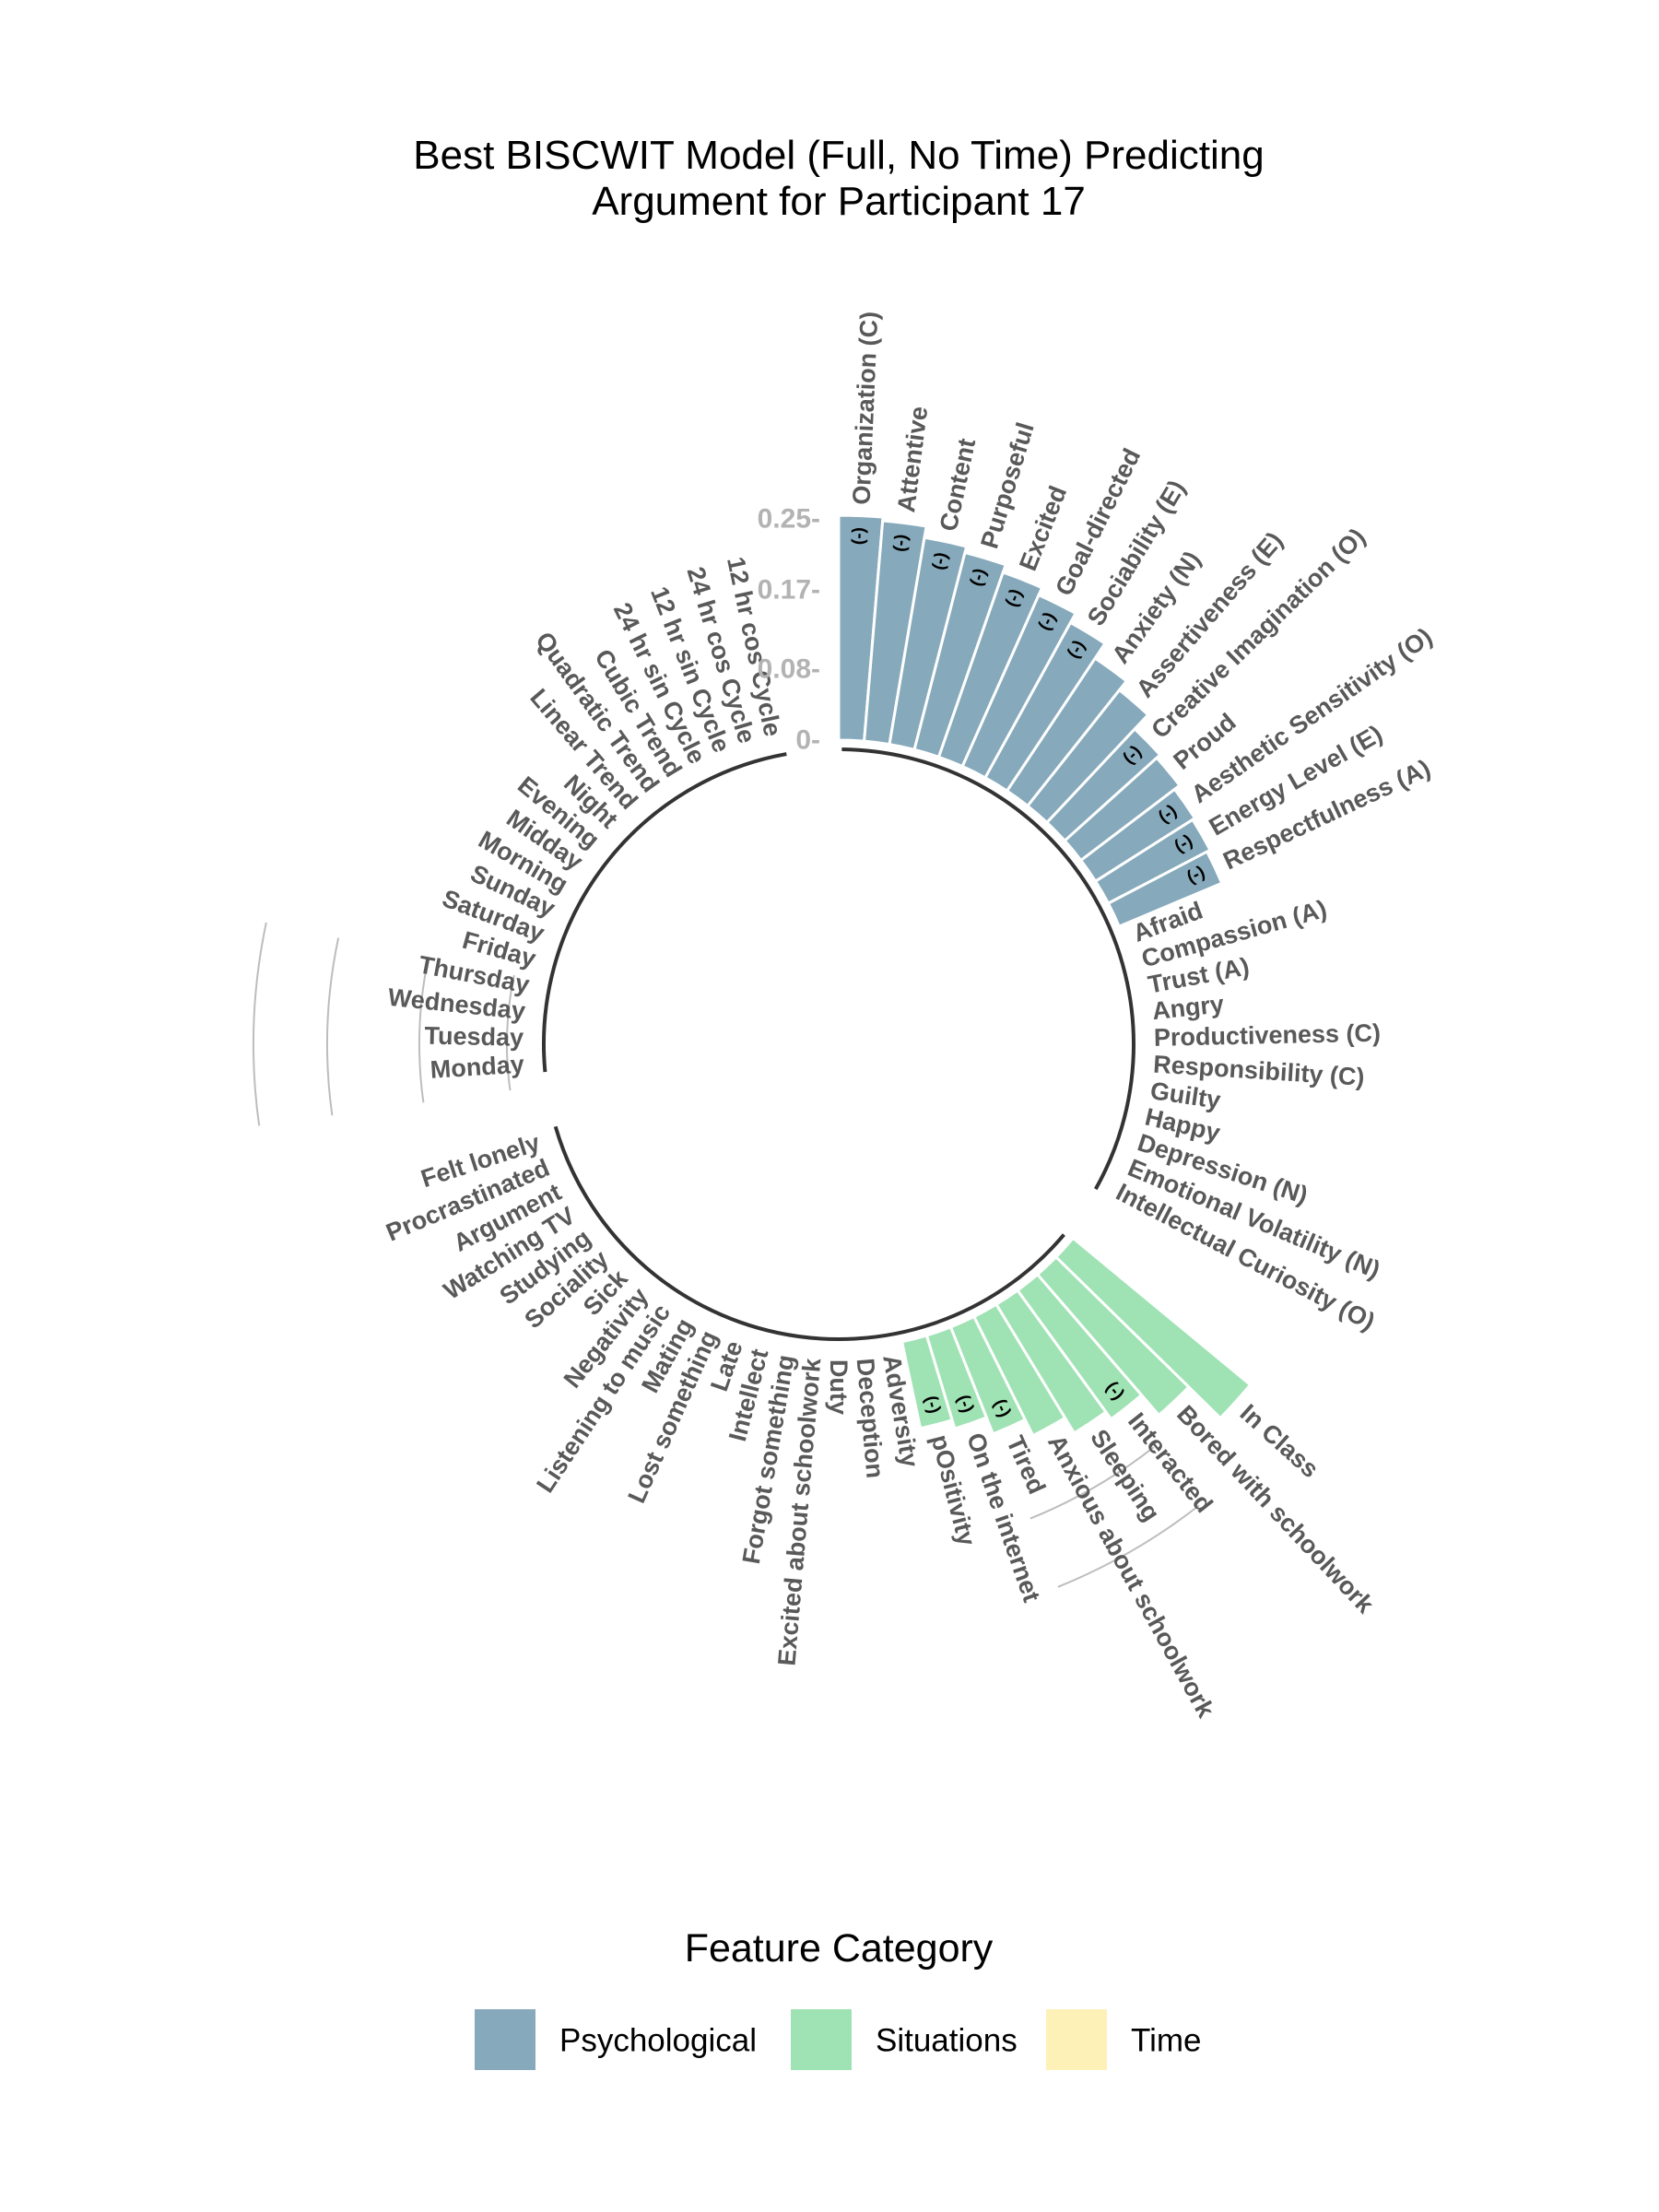 This screenshot has width=1659, height=2212. Describe the element at coordinates (958, 485) in the screenshot. I see `category-label-0-2: Content` at that location.